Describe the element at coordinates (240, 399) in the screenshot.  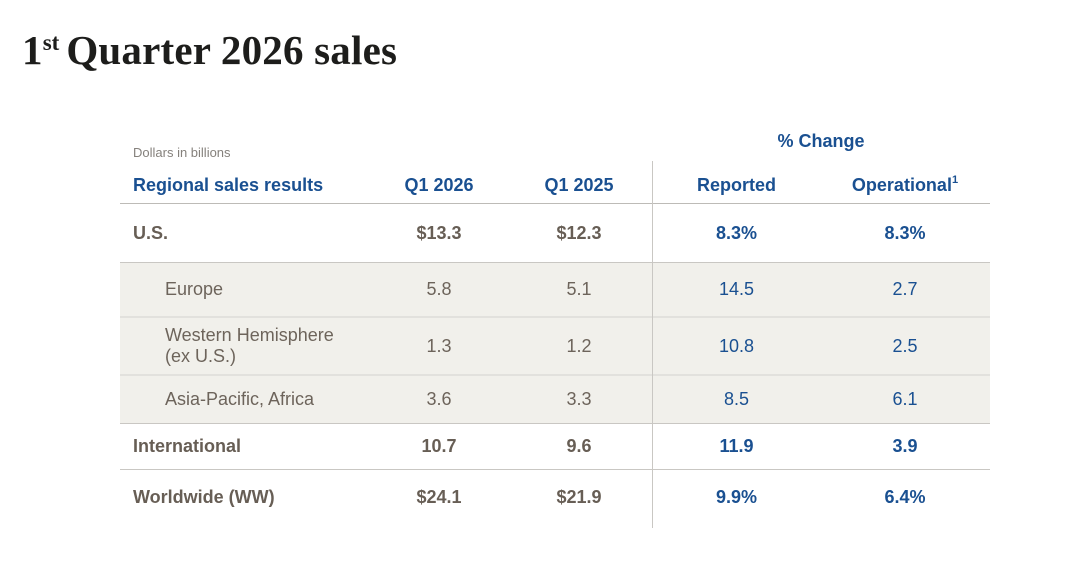
I see `row-label: Asia-Pacific, Africa` at that location.